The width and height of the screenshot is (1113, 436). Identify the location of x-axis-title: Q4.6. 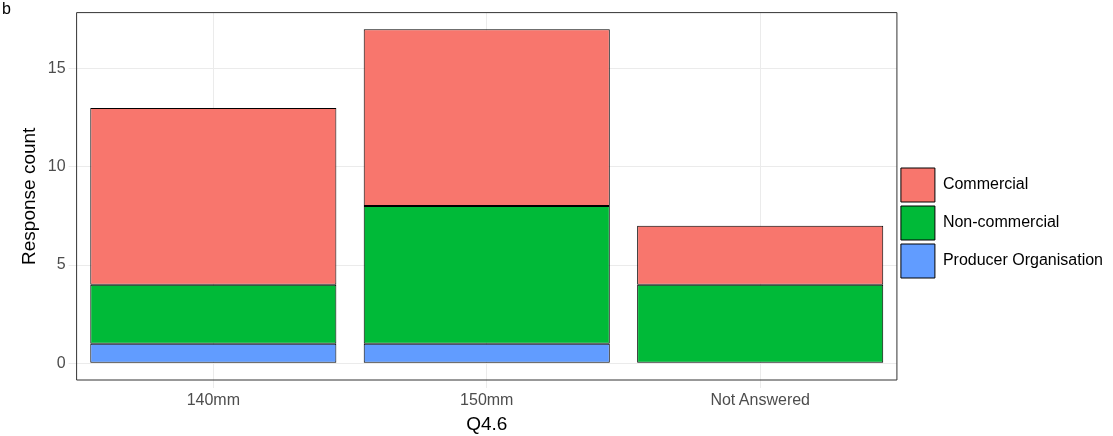
(487, 423).